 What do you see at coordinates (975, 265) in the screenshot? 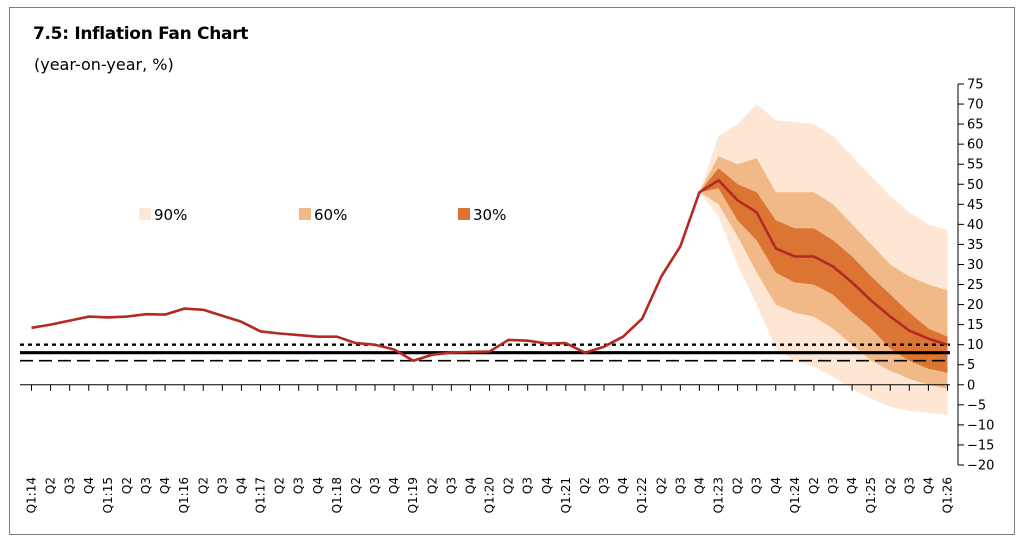
I see `y-tick-label: 30` at bounding box center [975, 265].